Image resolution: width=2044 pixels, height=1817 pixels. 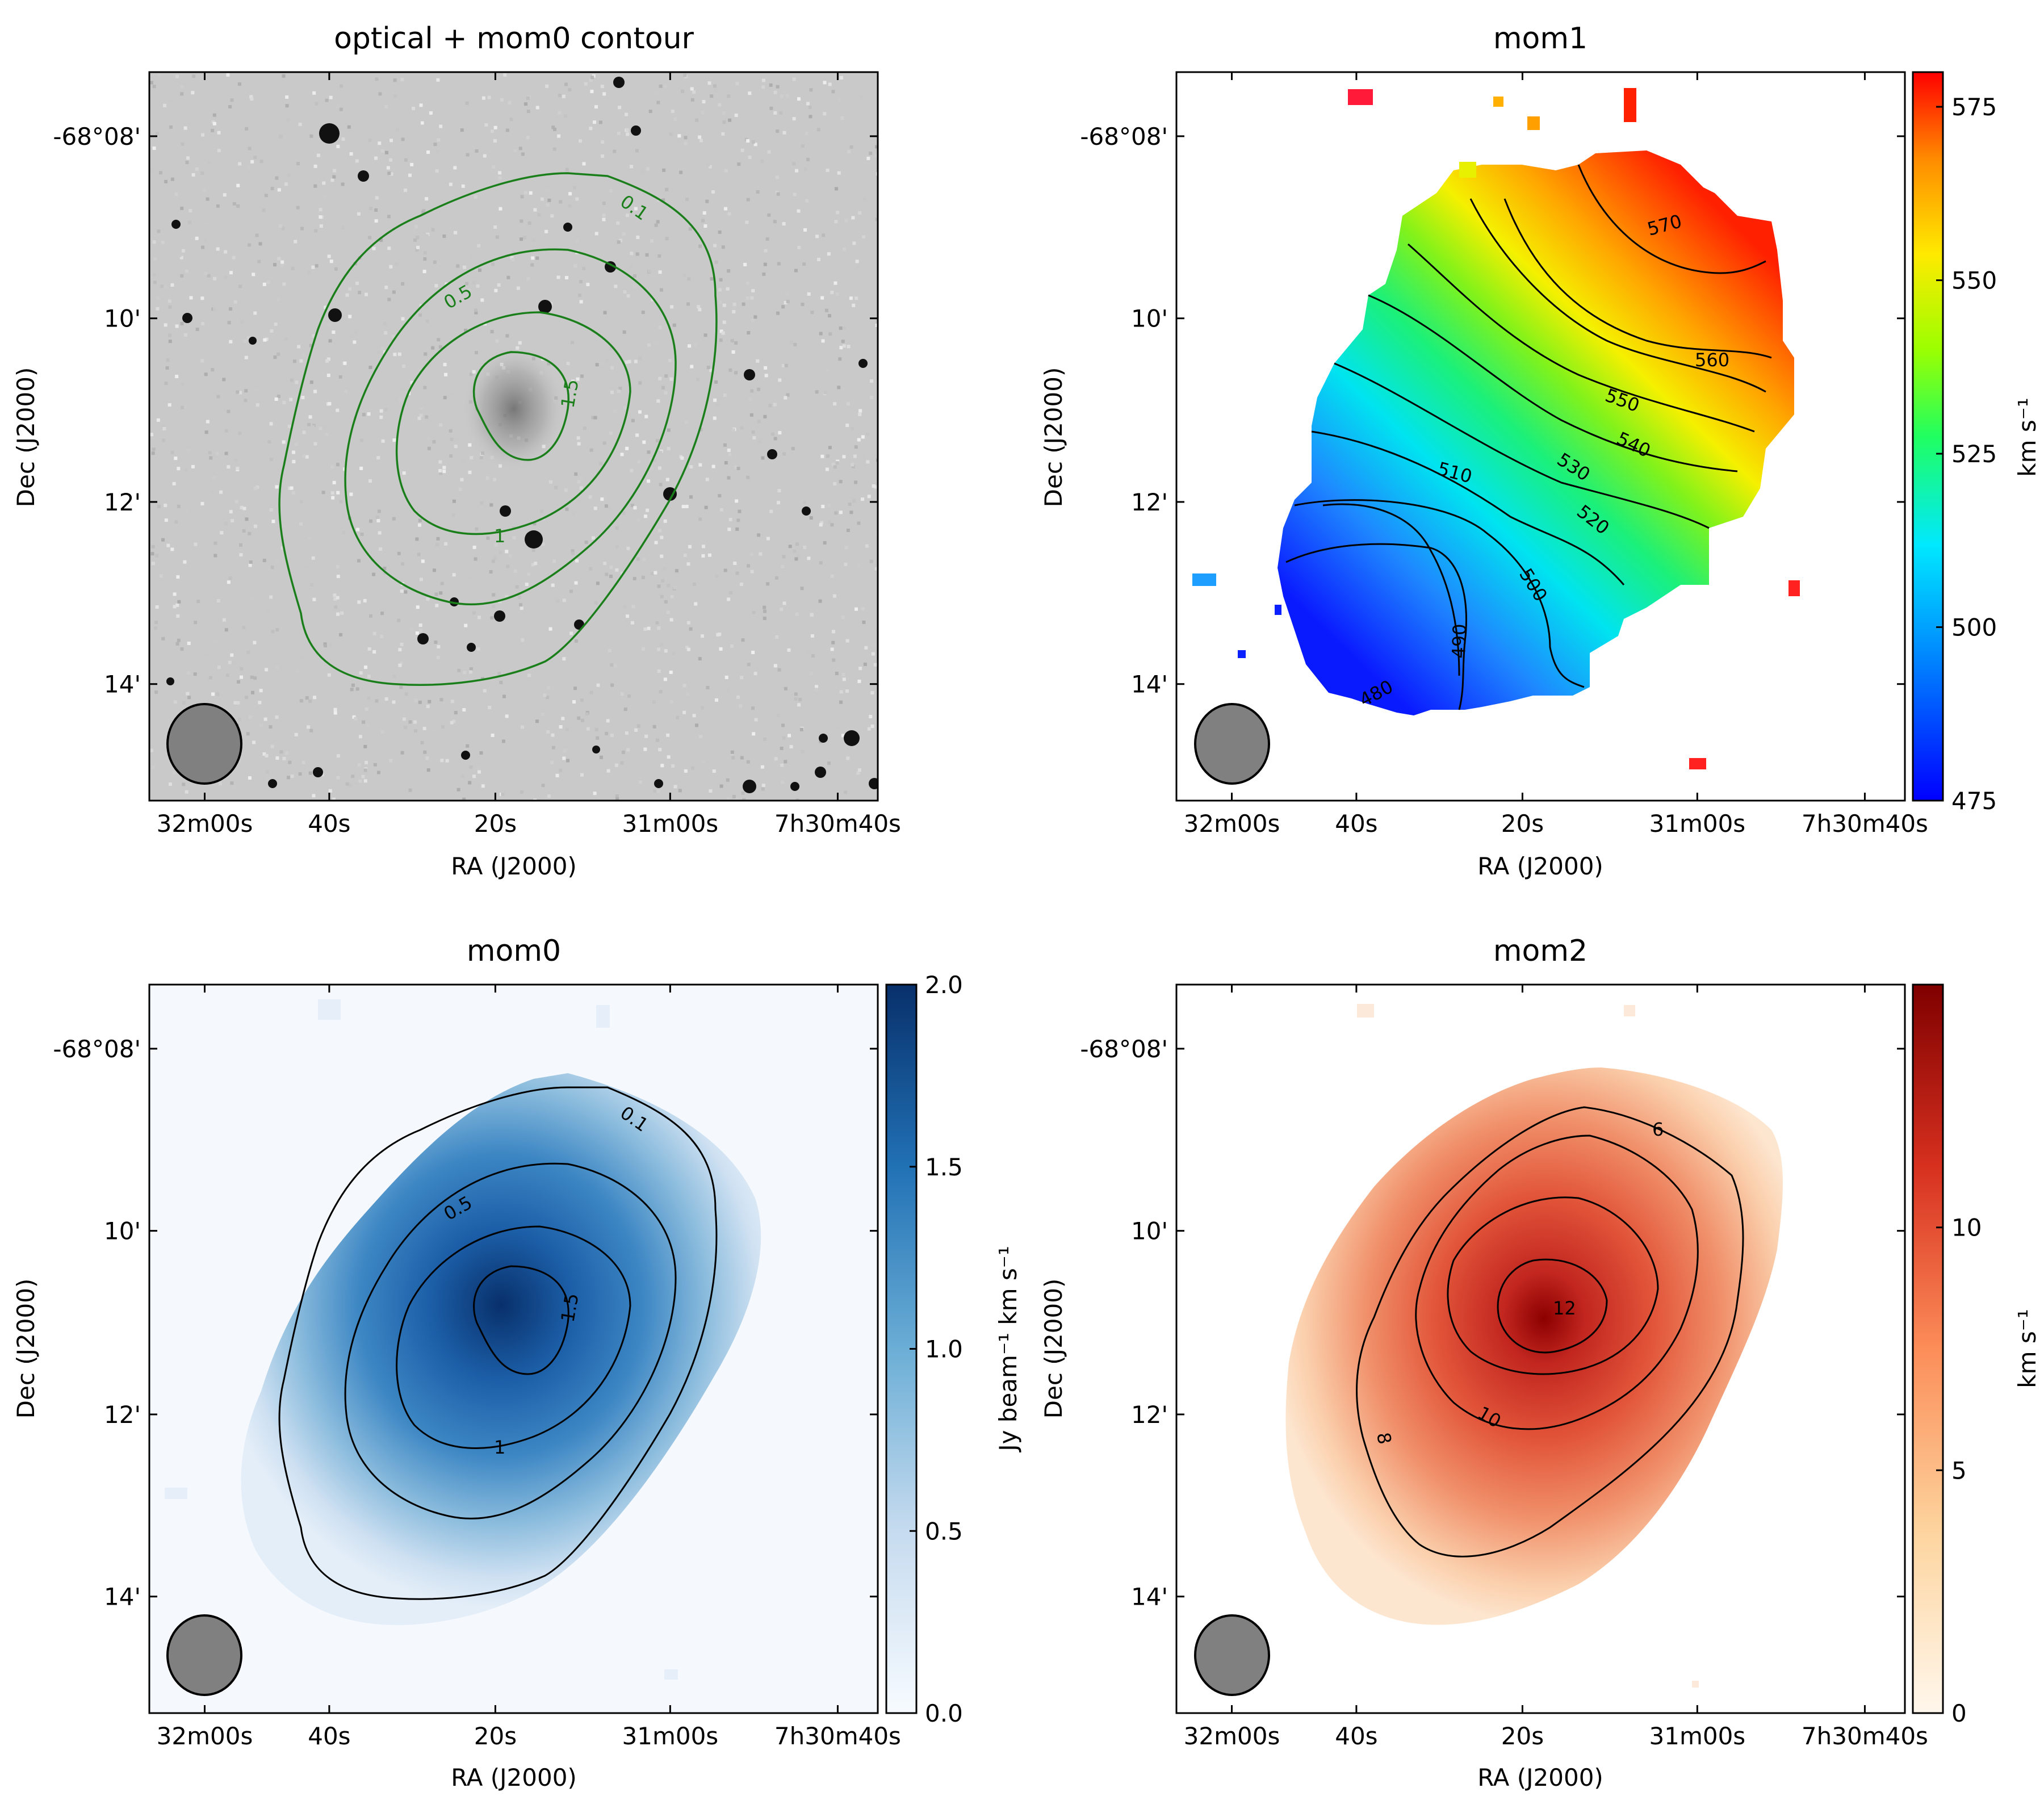 What do you see at coordinates (1149, 1231) in the screenshot?
I see `y-tick-label: 10'` at bounding box center [1149, 1231].